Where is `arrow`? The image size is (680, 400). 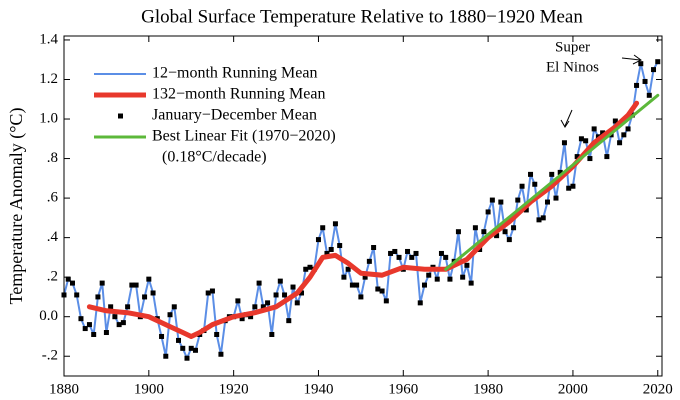 arrow is located at coordinates (631, 59).